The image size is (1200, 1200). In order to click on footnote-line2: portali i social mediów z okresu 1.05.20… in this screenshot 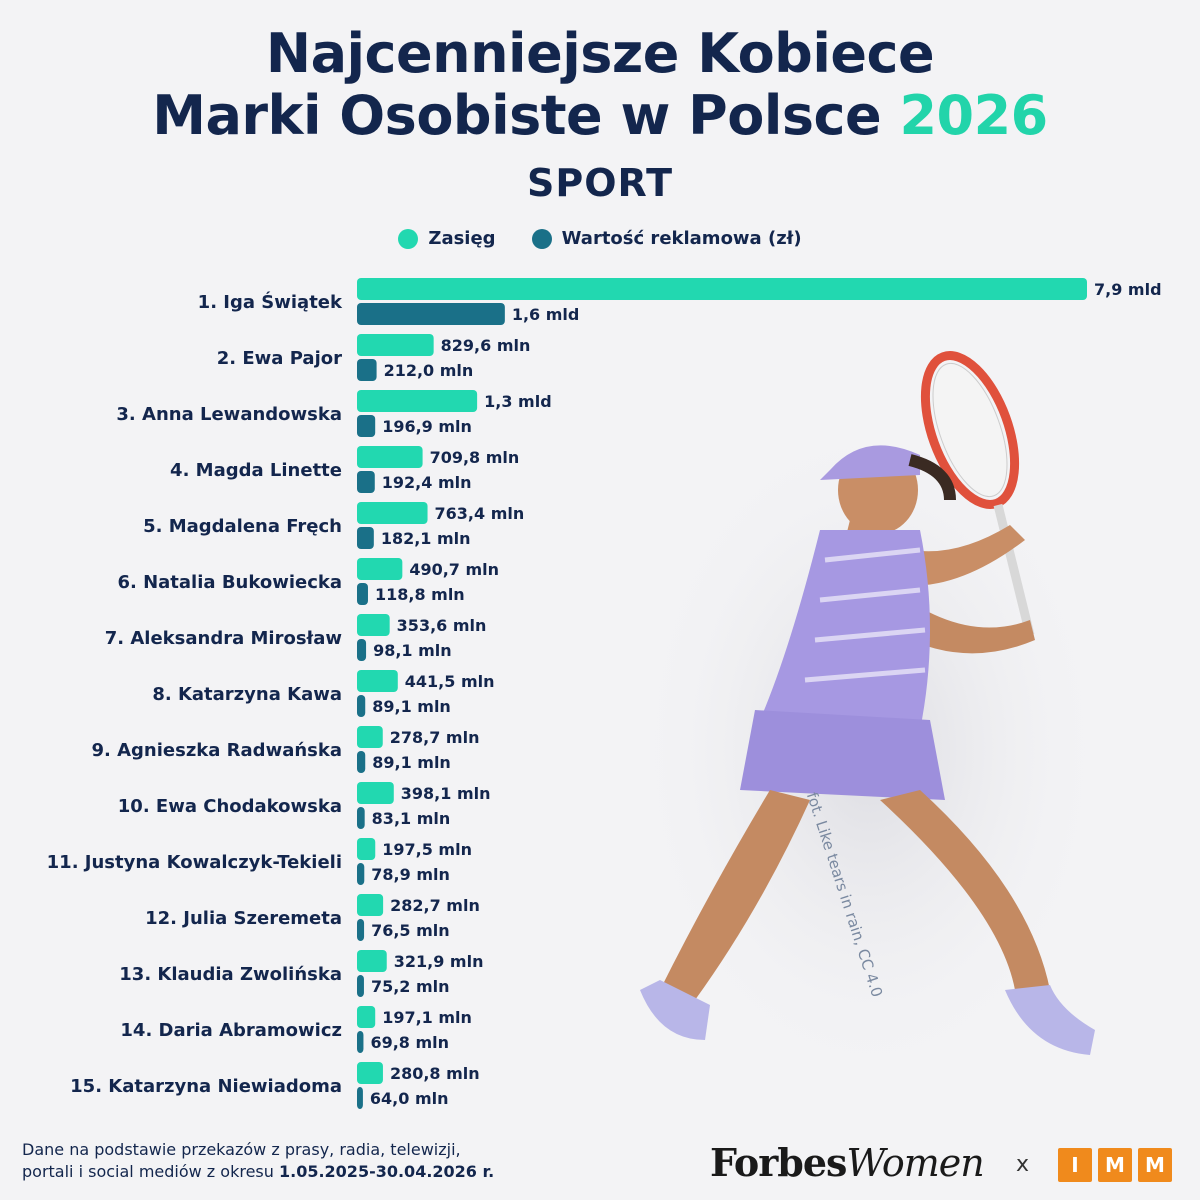, I will do `click(302, 1172)`.